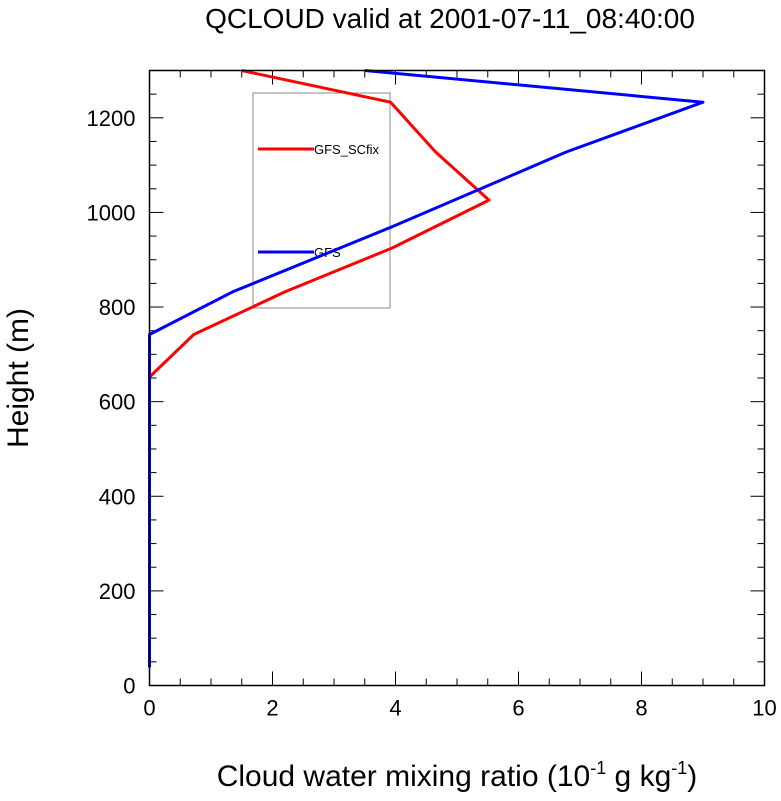  I want to click on x-axis-label-sup2: -1, so click(679, 768).